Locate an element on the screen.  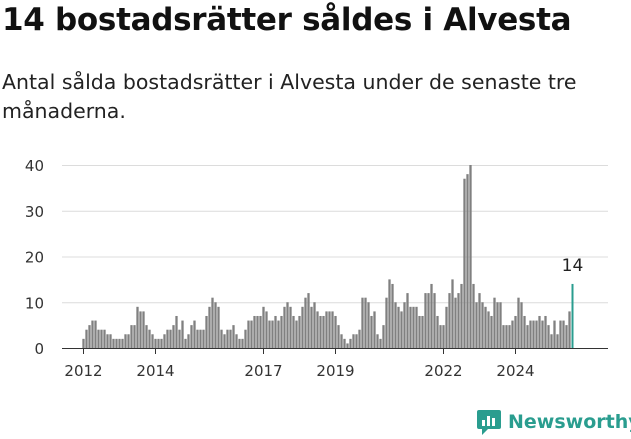
x-tick-label: 2024 is located at coordinates (515, 371).